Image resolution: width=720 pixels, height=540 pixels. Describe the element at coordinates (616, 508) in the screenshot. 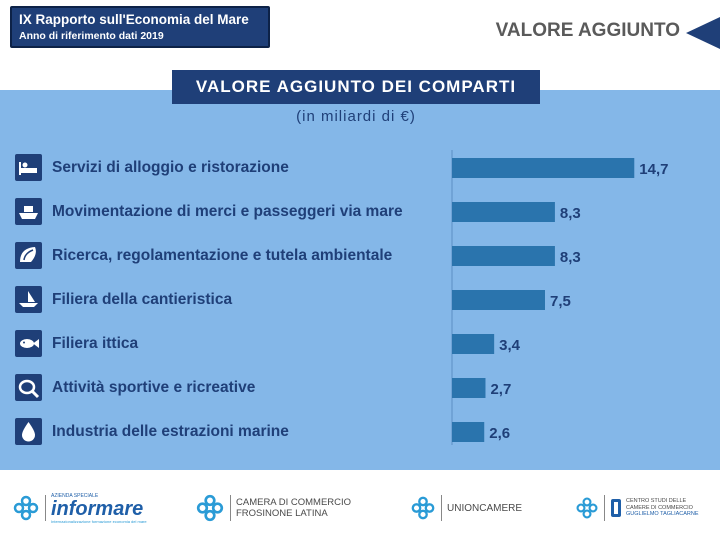

I see `tagliacarne-emblem-icon` at that location.